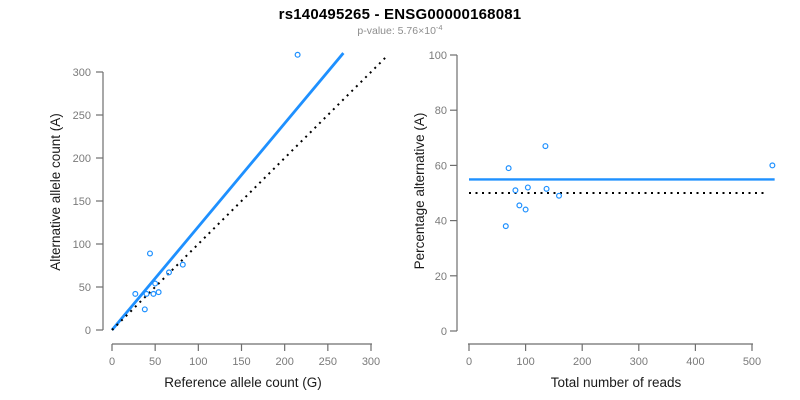  I want to click on y-tick-label: 80, so click(441, 111).